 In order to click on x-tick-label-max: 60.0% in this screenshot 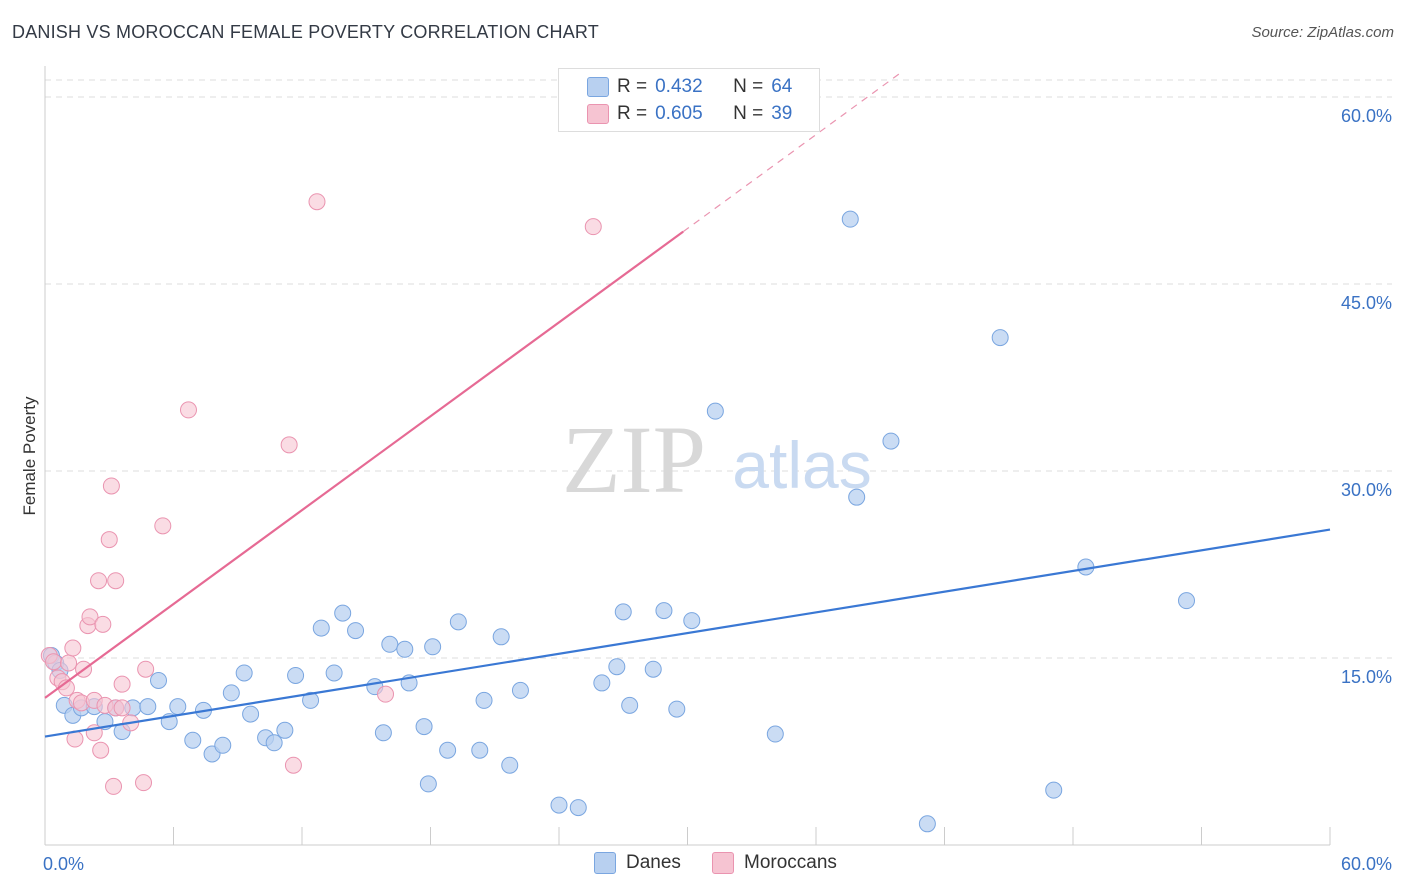, I will do `click(1366, 864)`.